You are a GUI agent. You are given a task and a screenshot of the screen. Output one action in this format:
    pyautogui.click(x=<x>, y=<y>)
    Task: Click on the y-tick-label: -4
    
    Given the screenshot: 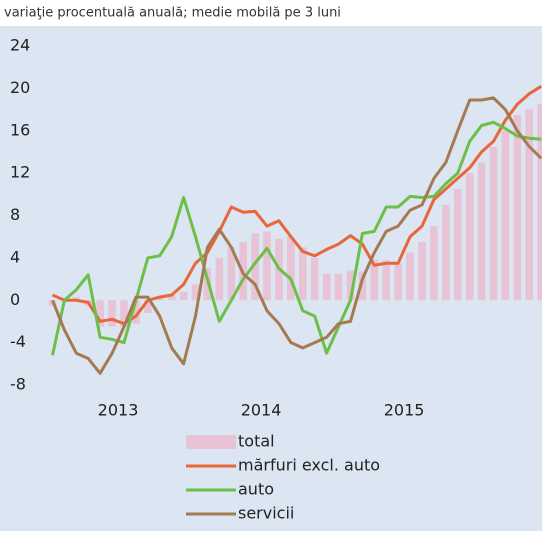 What is the action you would take?
    pyautogui.click(x=18, y=341)
    